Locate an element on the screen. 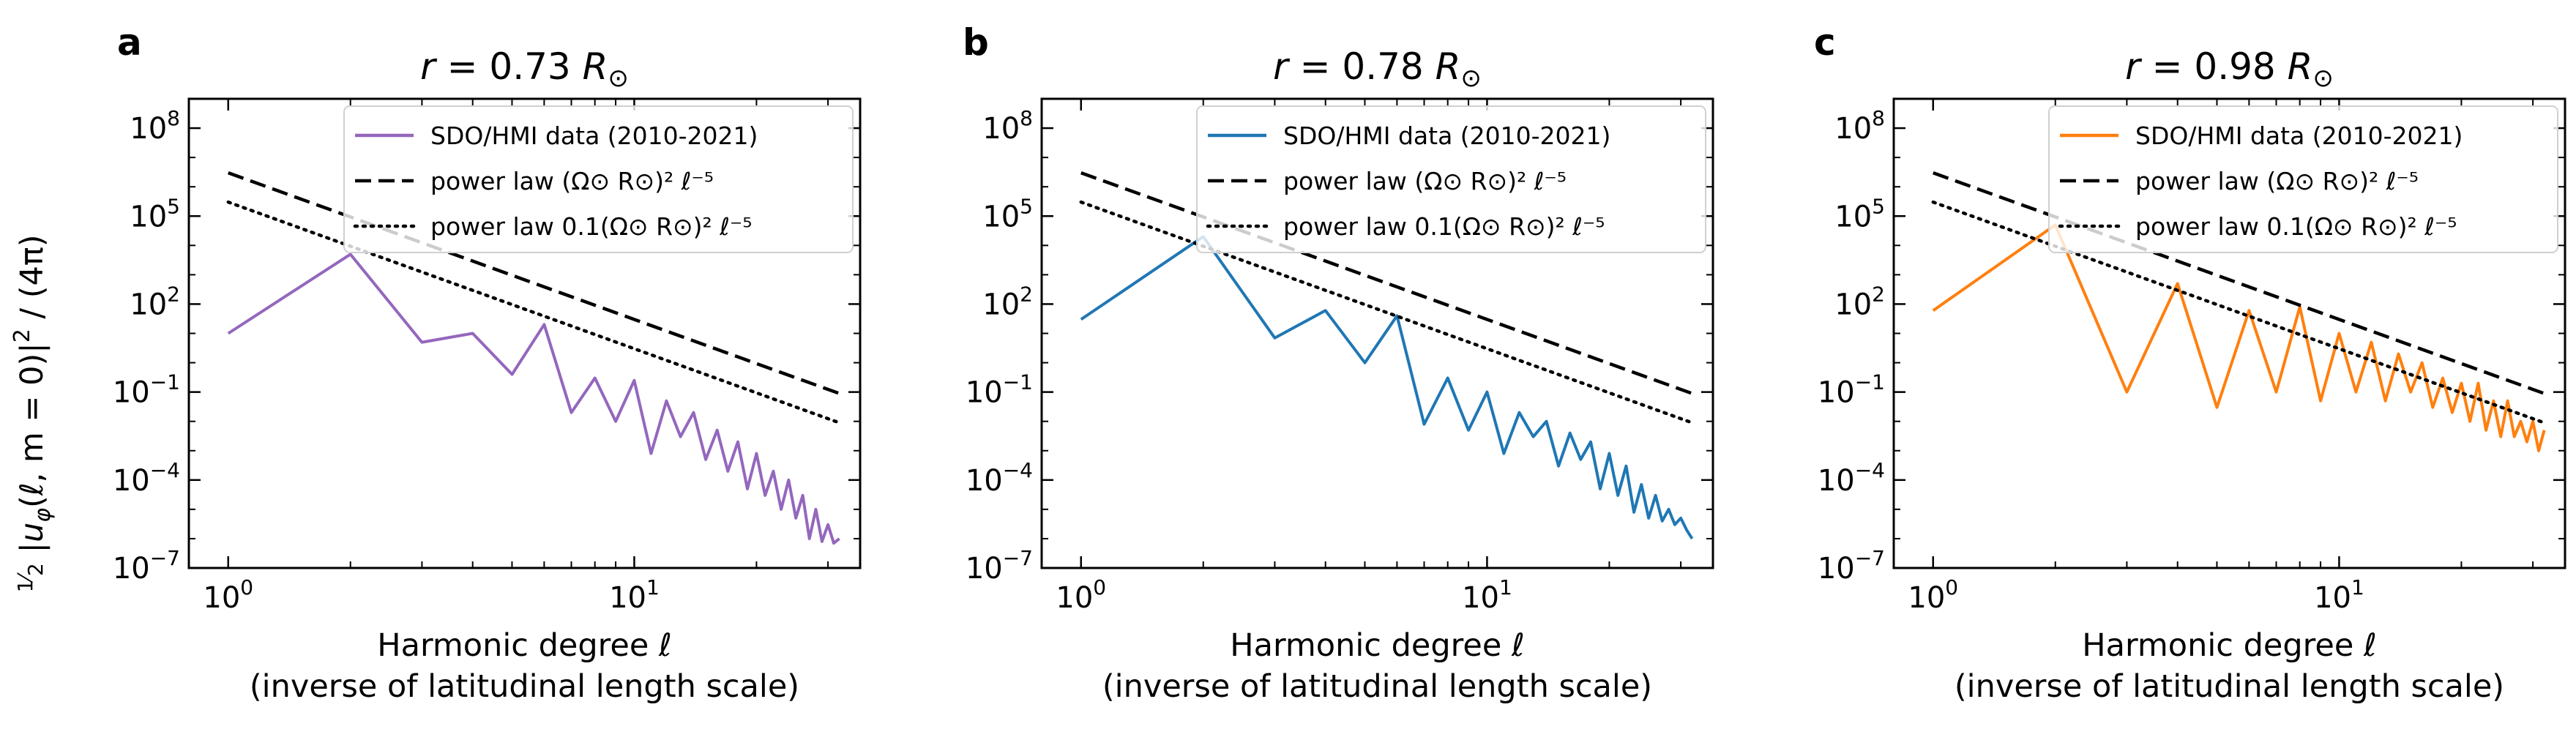 This screenshot has width=2576, height=729. chart-title: r = 0.98 R⊙ is located at coordinates (2229, 69).